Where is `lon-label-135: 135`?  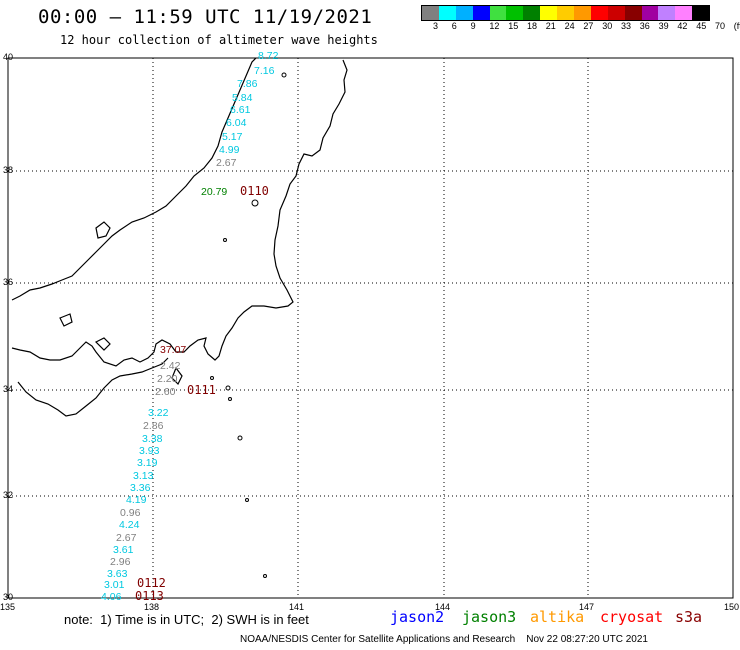 lon-label-135: 135 is located at coordinates (8, 607).